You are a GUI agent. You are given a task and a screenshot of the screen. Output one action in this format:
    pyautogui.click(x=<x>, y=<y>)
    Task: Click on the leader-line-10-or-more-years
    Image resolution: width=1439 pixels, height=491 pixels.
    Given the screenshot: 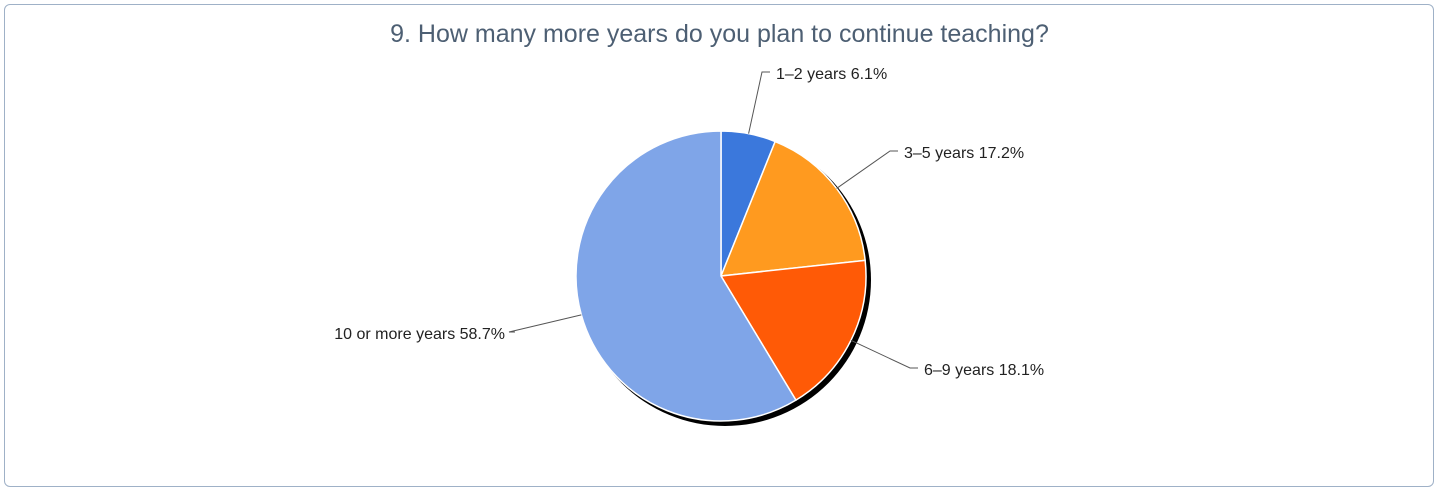 What is the action you would take?
    pyautogui.click(x=545, y=323)
    